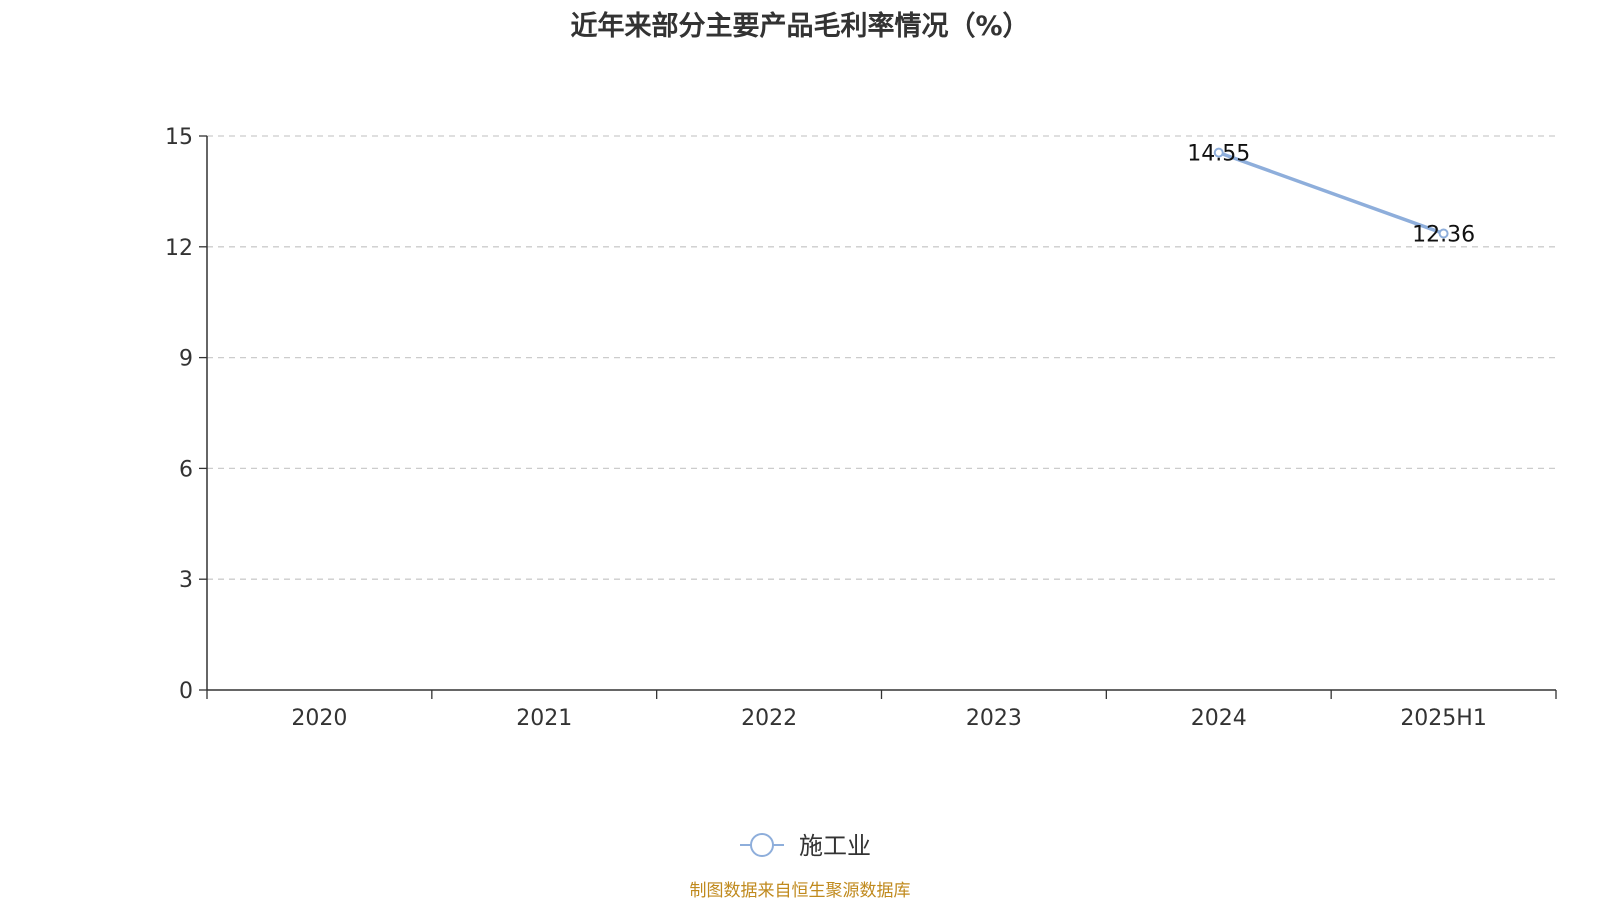  Describe the element at coordinates (1219, 718) in the screenshot. I see `x-tick-label: 2024` at that location.